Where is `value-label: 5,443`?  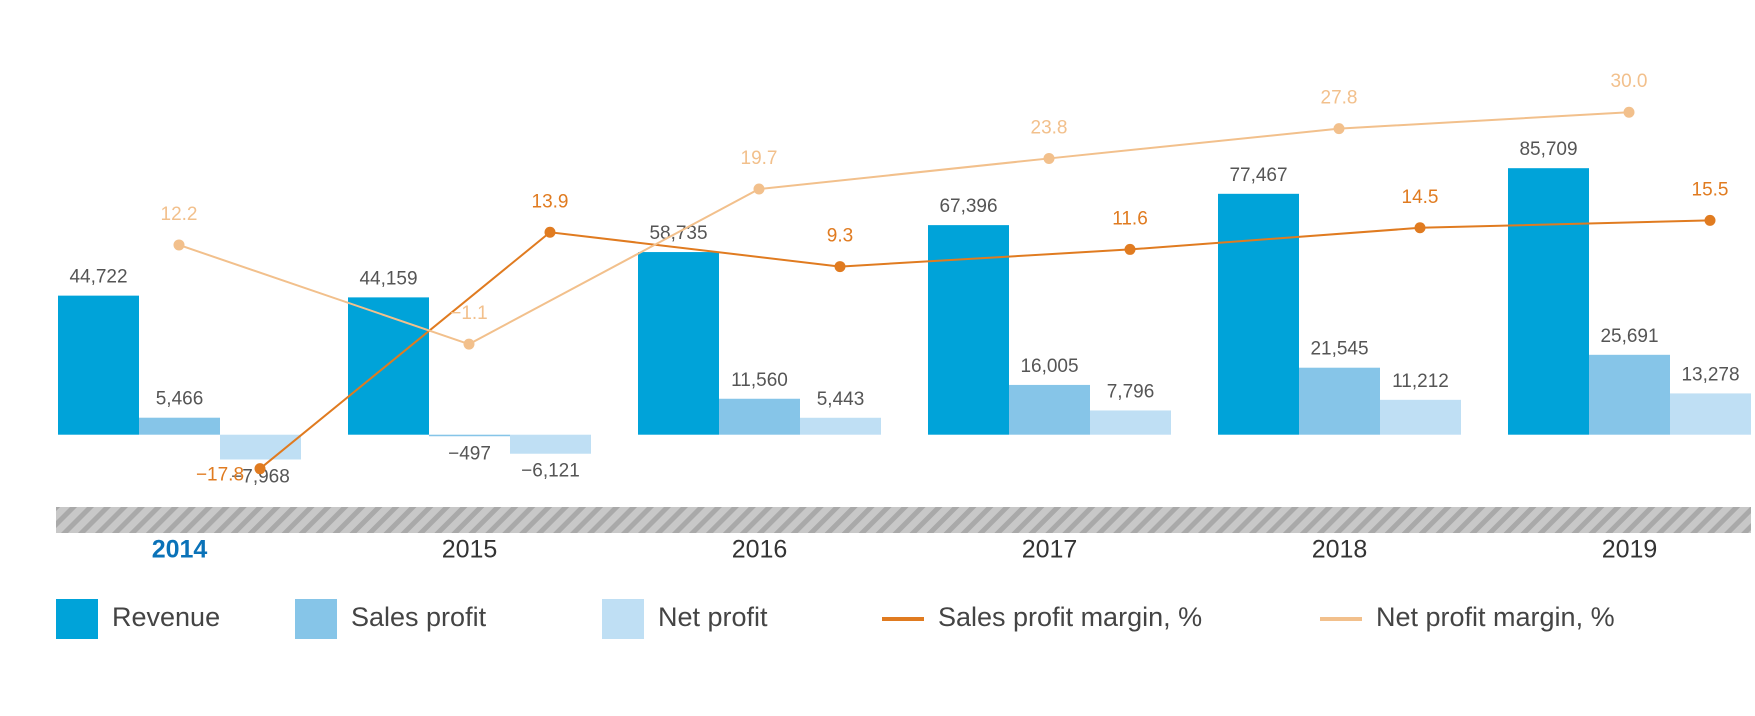 value-label: 5,443 is located at coordinates (841, 399).